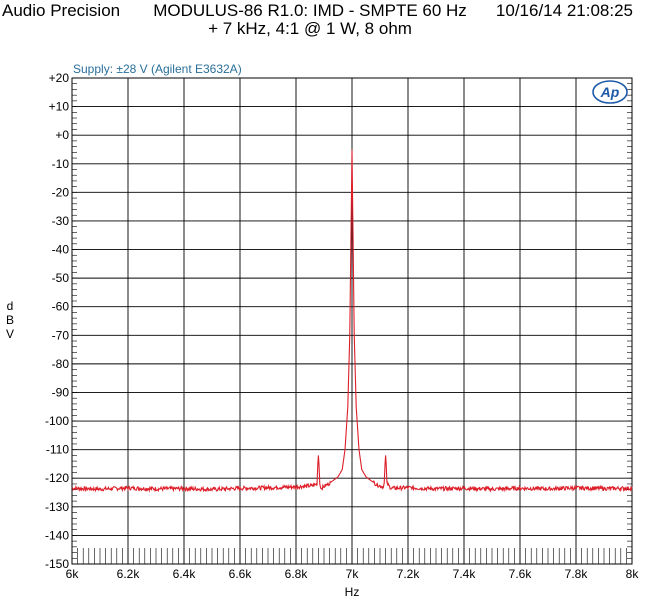  Describe the element at coordinates (633, 574) in the screenshot. I see `x-tick-label: 8k` at that location.